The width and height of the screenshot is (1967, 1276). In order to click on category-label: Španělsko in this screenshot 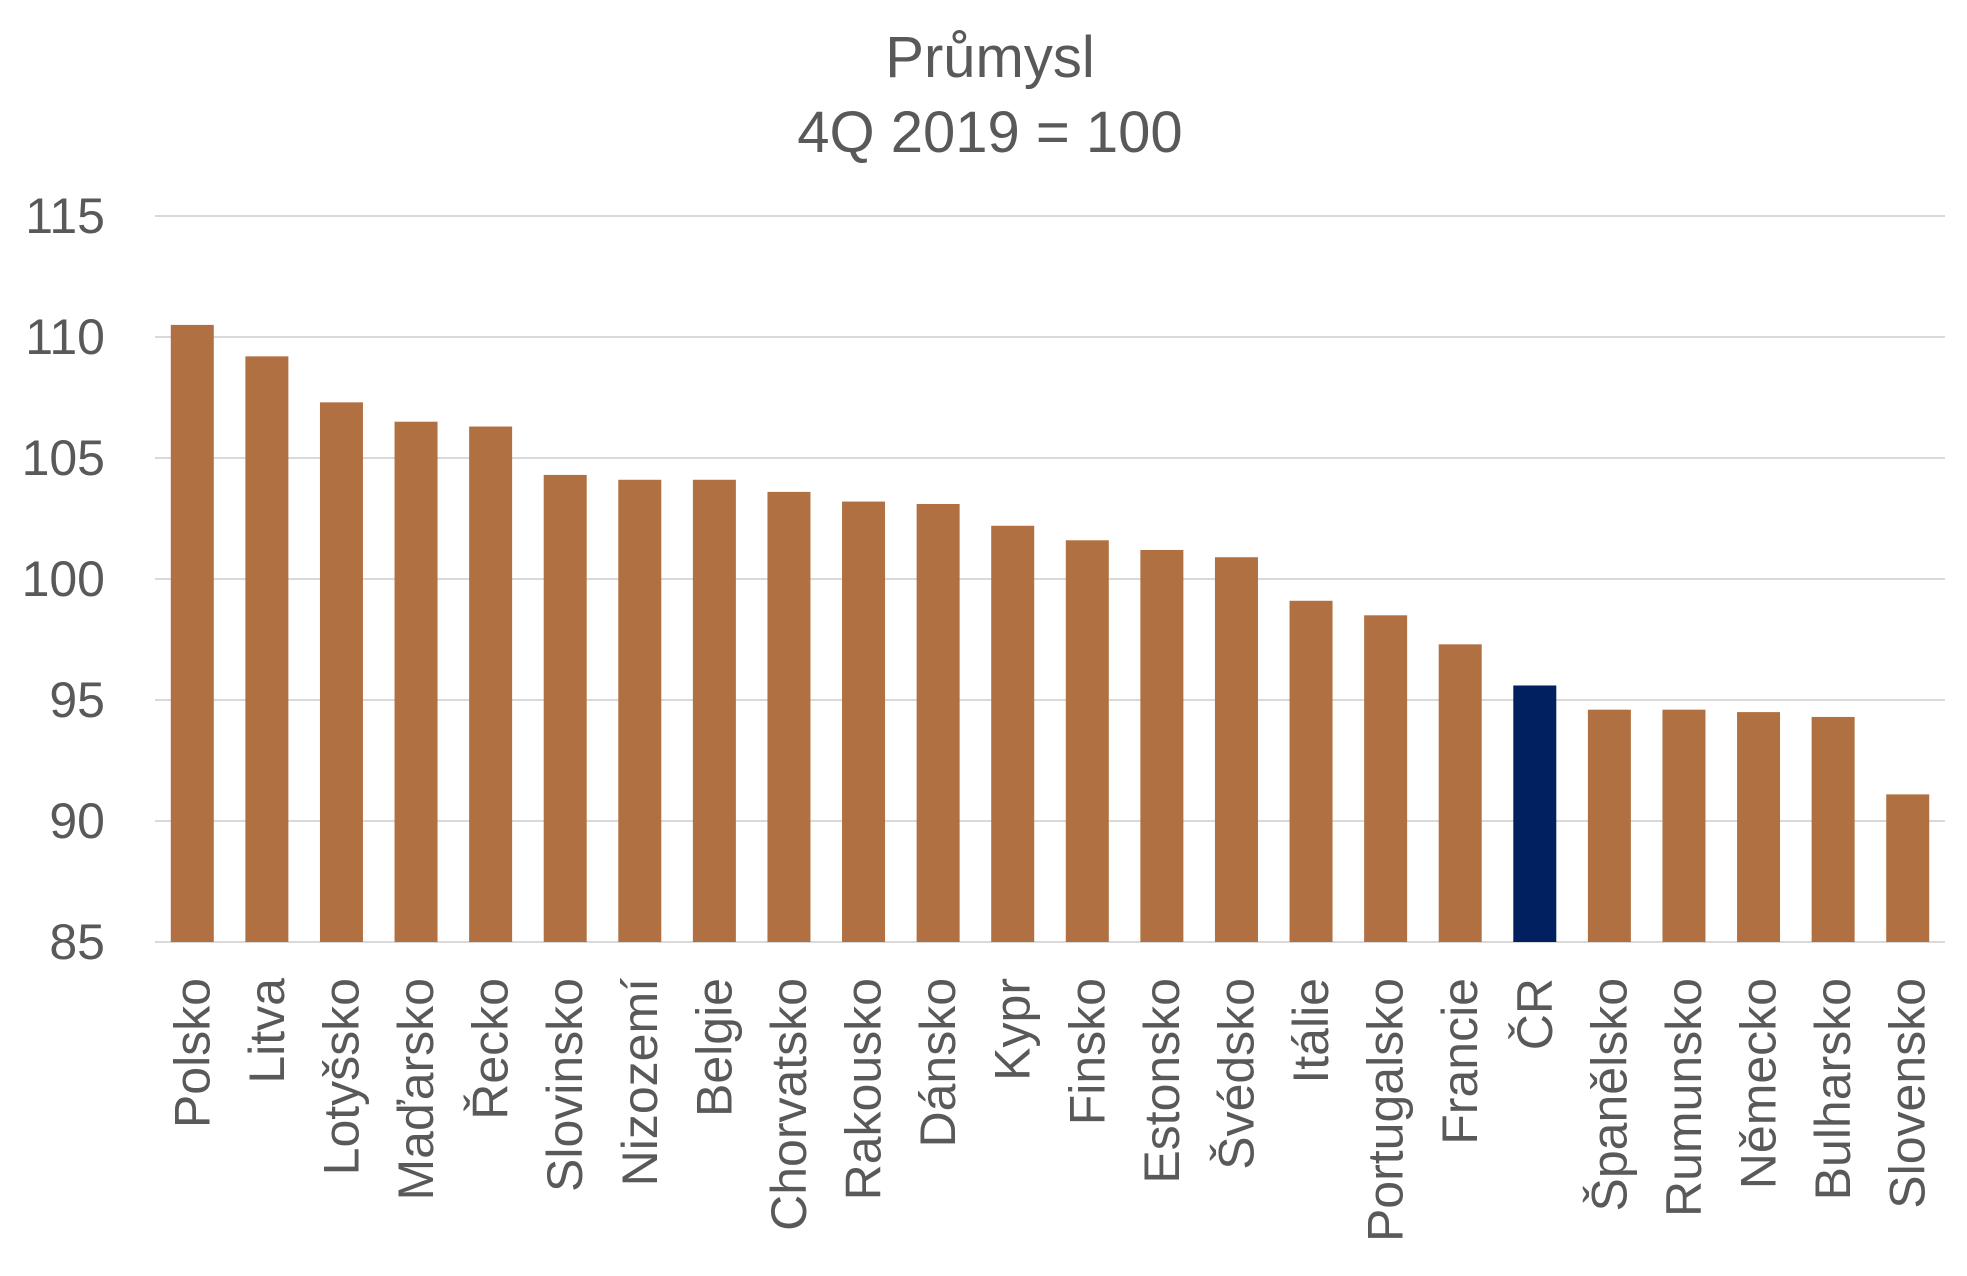, I will do `click(1609, 1095)`.